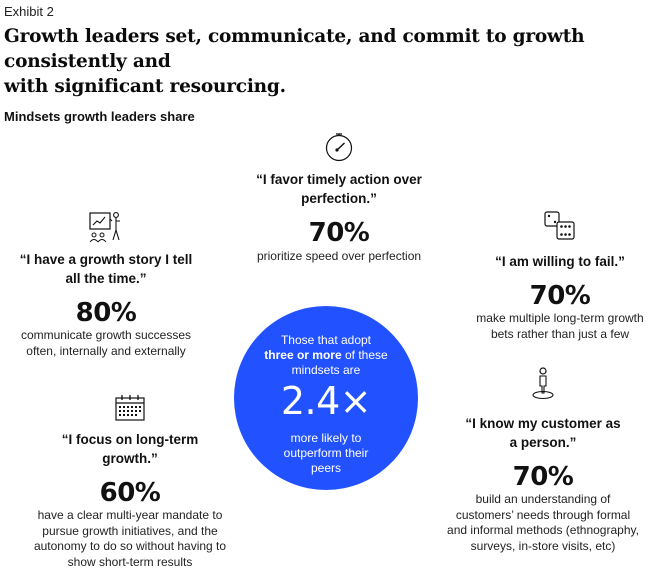 The width and height of the screenshot is (660, 579). I want to click on description-line: surveys, in-store visits, etc), so click(543, 545).